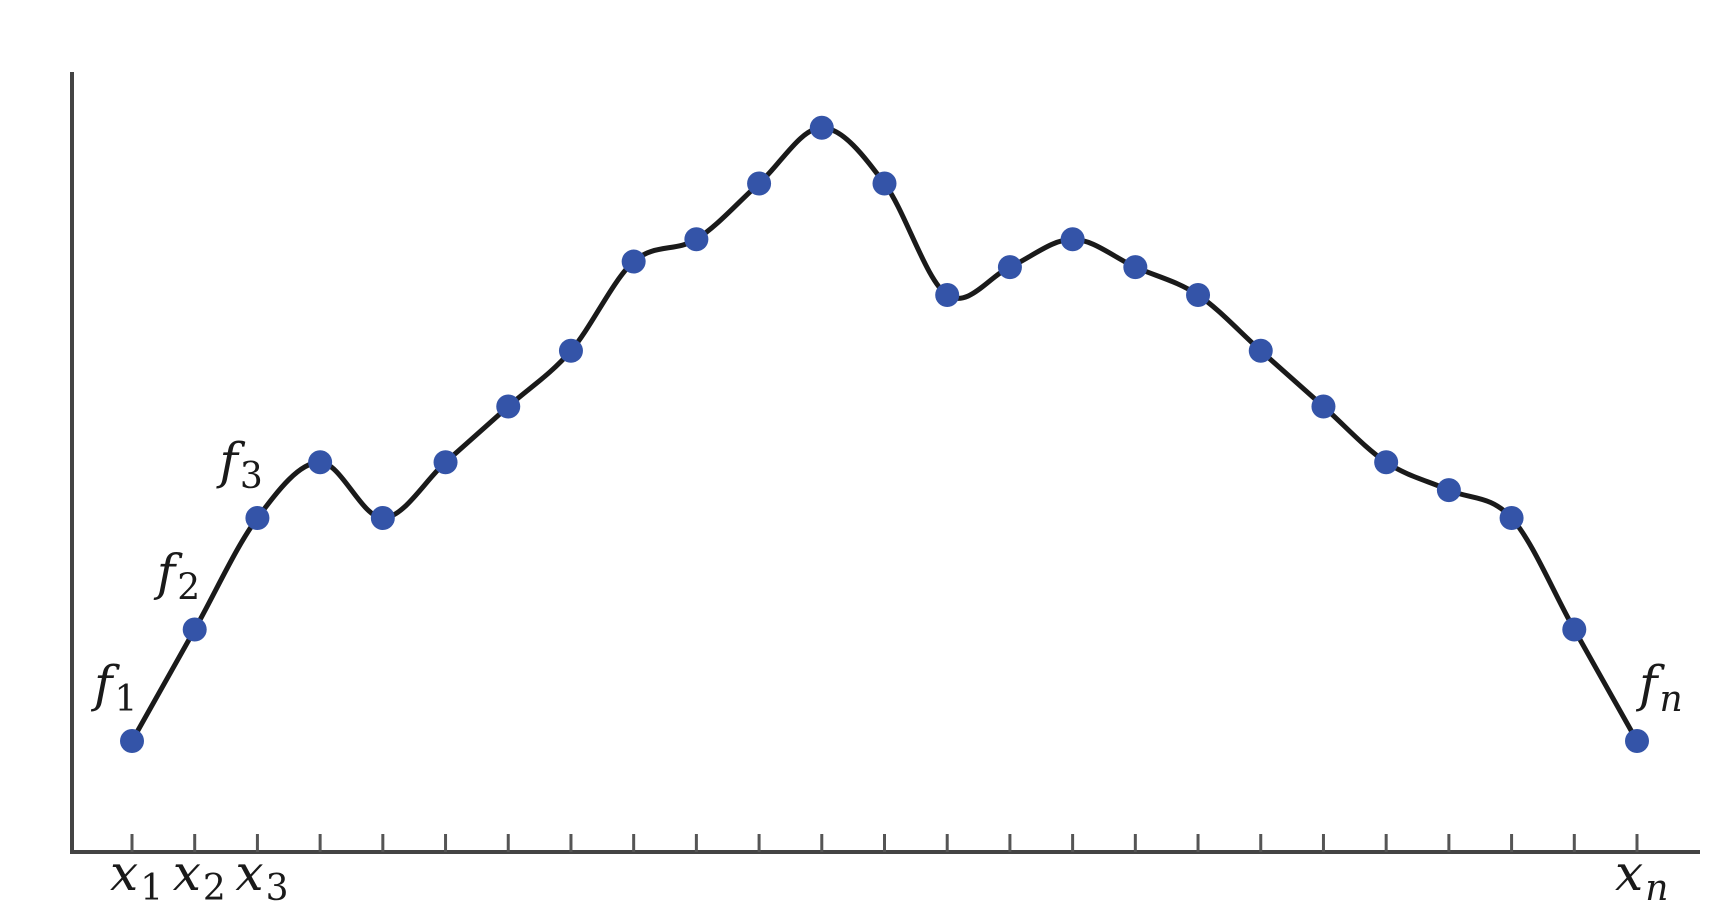 The width and height of the screenshot is (1726, 920). Describe the element at coordinates (113, 687) in the screenshot. I see `point-label-f1: f1` at that location.